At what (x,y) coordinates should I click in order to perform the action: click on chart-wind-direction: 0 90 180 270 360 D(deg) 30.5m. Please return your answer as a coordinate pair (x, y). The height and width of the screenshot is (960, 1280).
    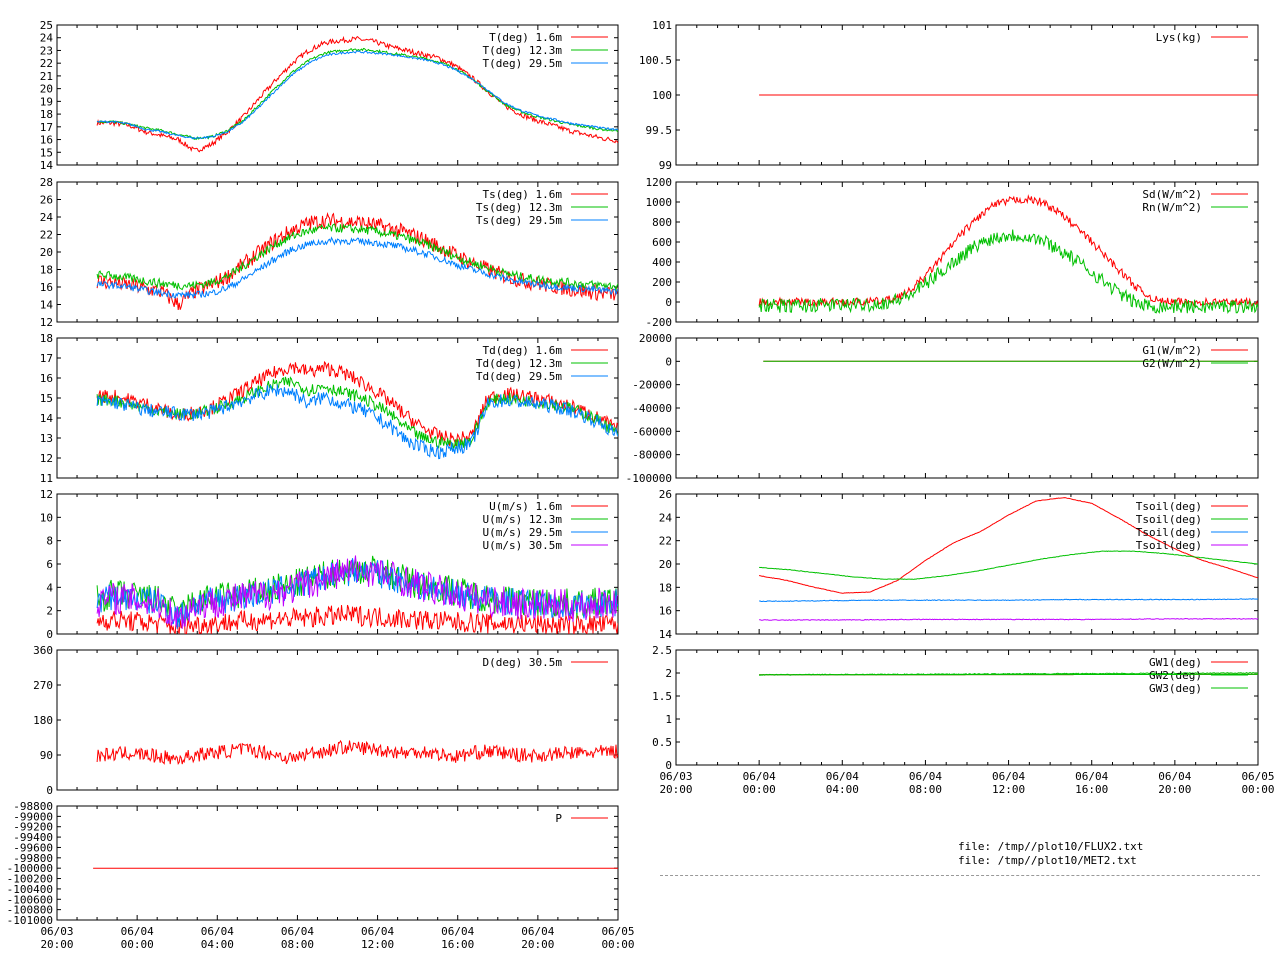
    Looking at the image, I should click on (326, 720).